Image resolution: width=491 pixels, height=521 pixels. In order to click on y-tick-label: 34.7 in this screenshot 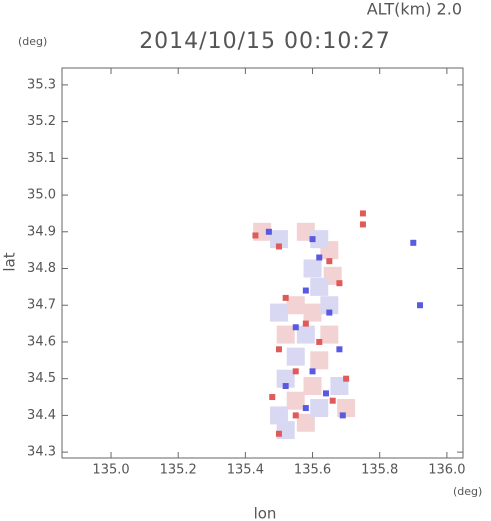, I will do `click(41, 305)`.